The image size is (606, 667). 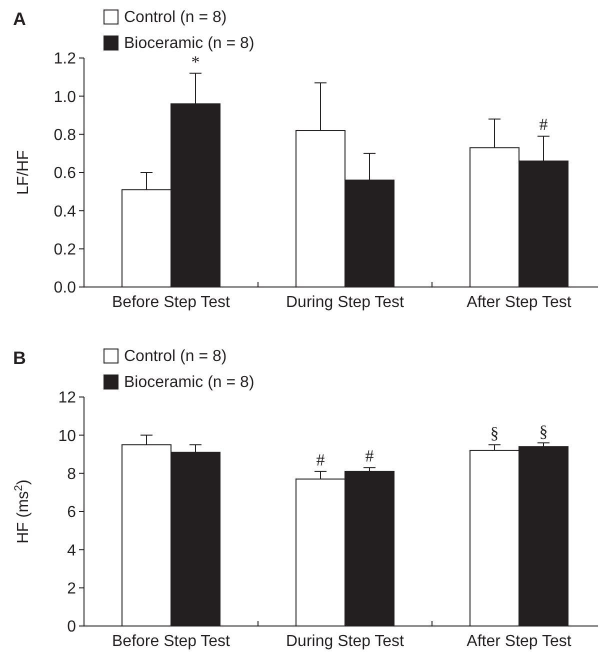 I want to click on y-tick-label: 0.0, so click(x=65, y=288).